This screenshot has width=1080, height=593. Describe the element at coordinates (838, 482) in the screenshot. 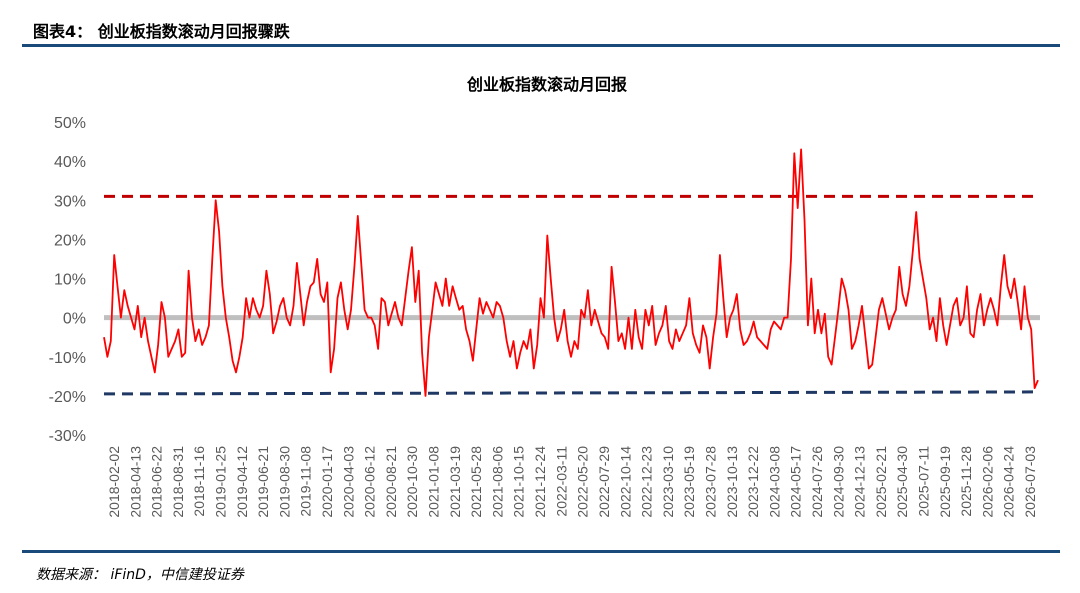

I see `x-tick-label: 2024-09-30` at that location.